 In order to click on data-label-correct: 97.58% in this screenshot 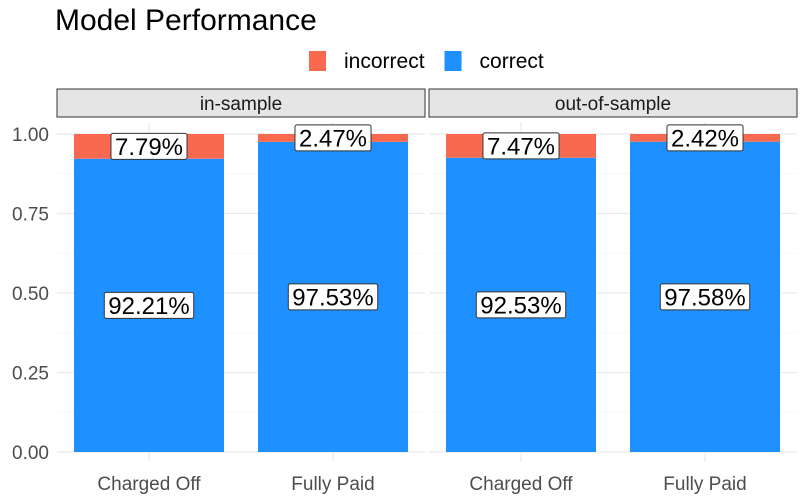, I will do `click(704, 297)`.